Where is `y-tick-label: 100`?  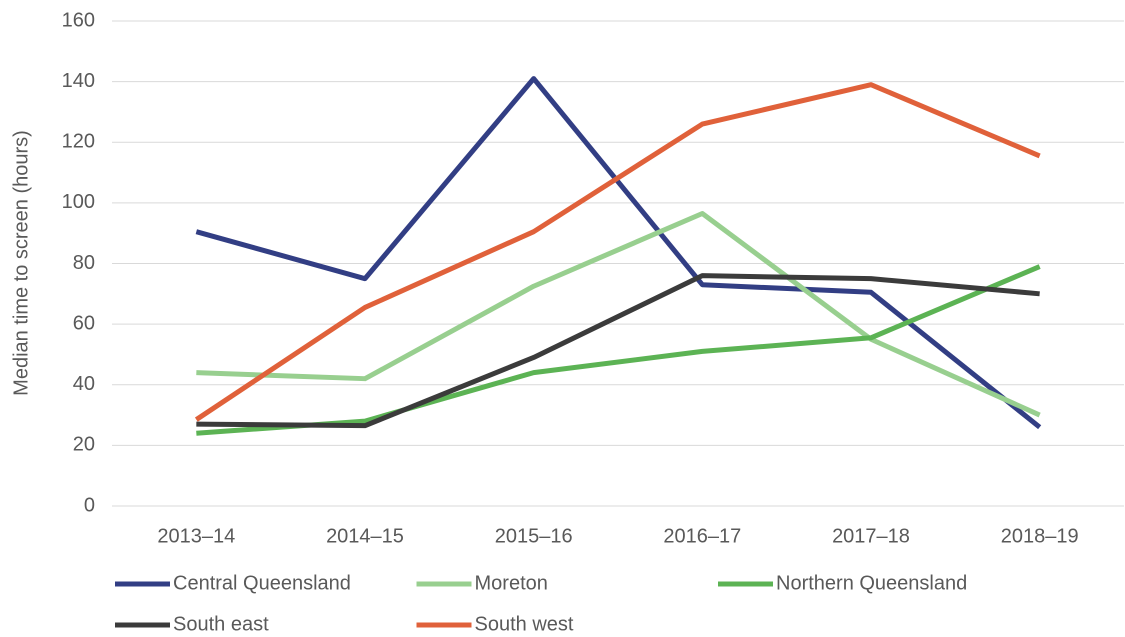 y-tick-label: 100 is located at coordinates (78, 202).